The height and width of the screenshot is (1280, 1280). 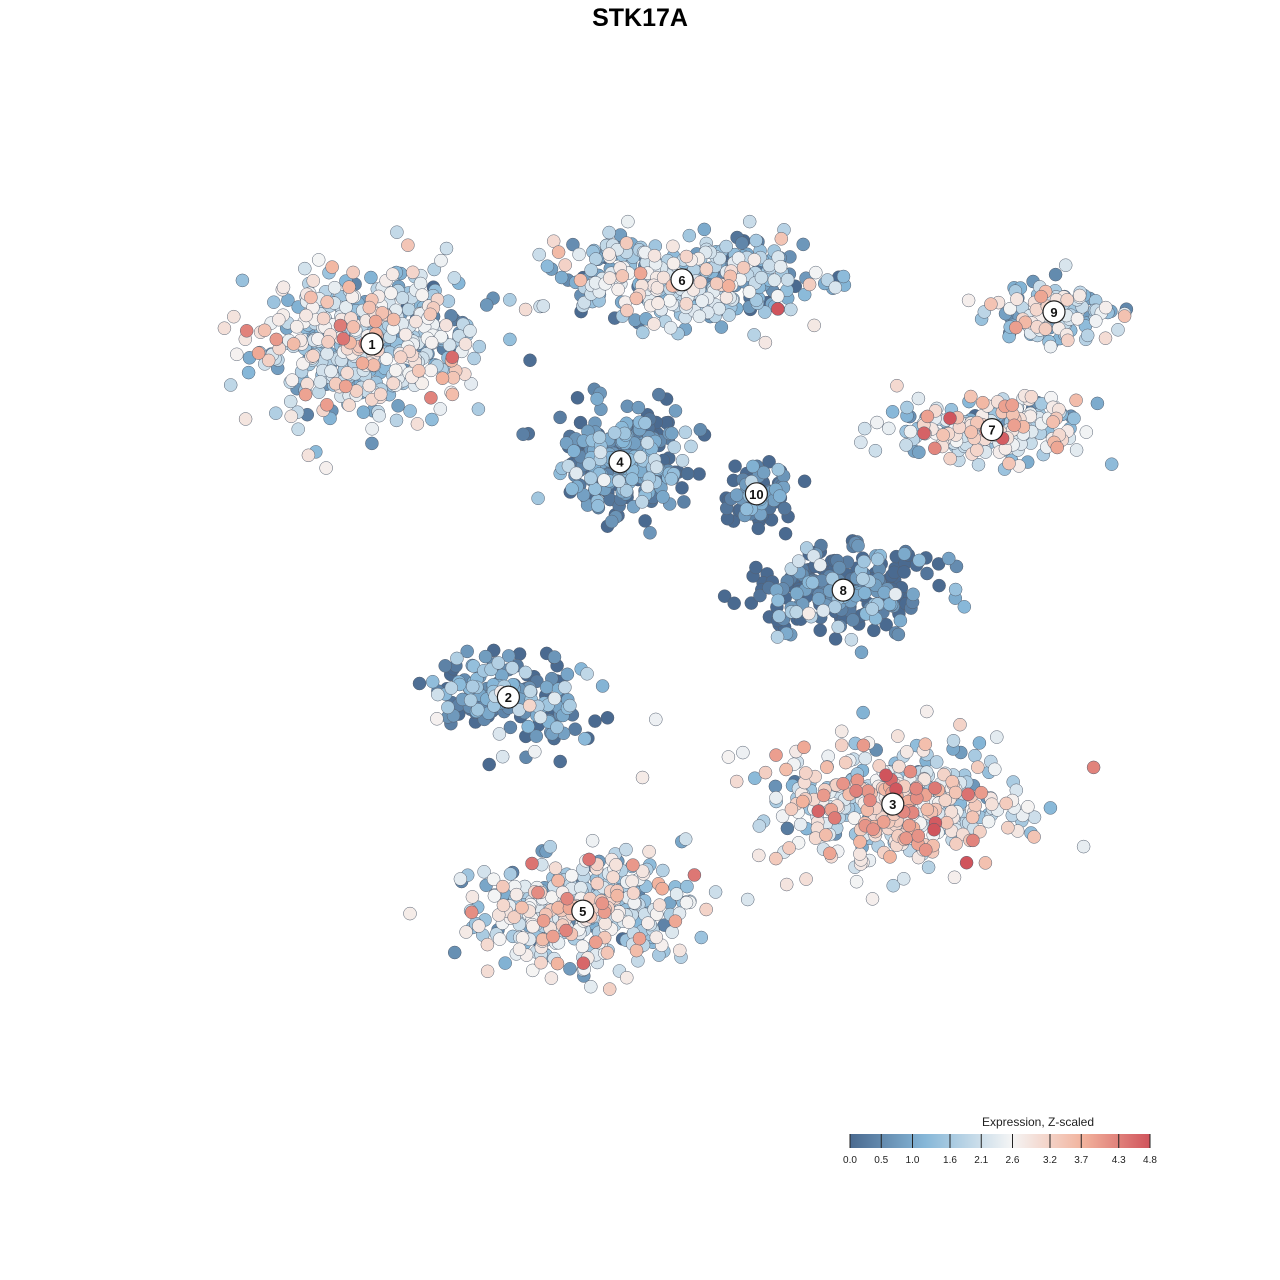 I want to click on cluster-label-text: 2, so click(x=508, y=697).